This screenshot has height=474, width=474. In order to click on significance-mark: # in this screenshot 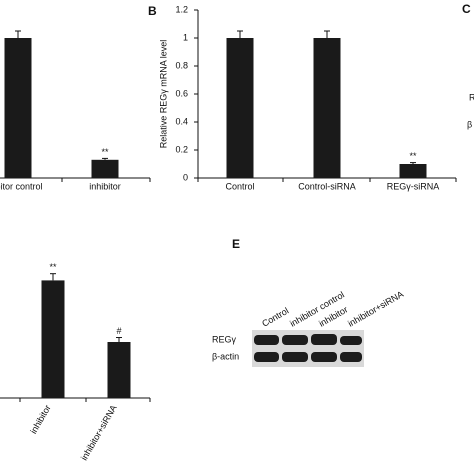, I will do `click(118, 331)`.